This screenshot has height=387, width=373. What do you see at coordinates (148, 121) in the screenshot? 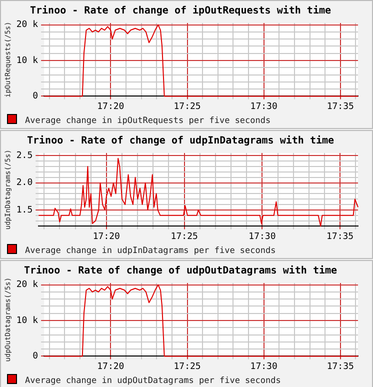
I see `legend-label: Average change in ipOutRequests per five seconds` at bounding box center [148, 121].